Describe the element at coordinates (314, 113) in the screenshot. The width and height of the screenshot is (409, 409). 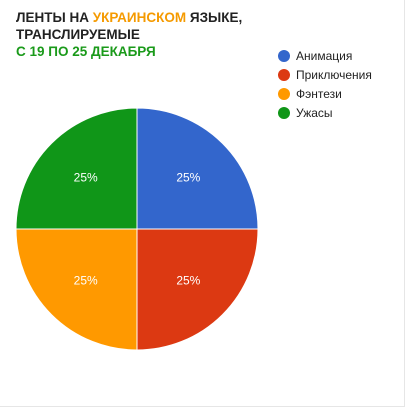
I see `legend-label: Ужасы` at that location.